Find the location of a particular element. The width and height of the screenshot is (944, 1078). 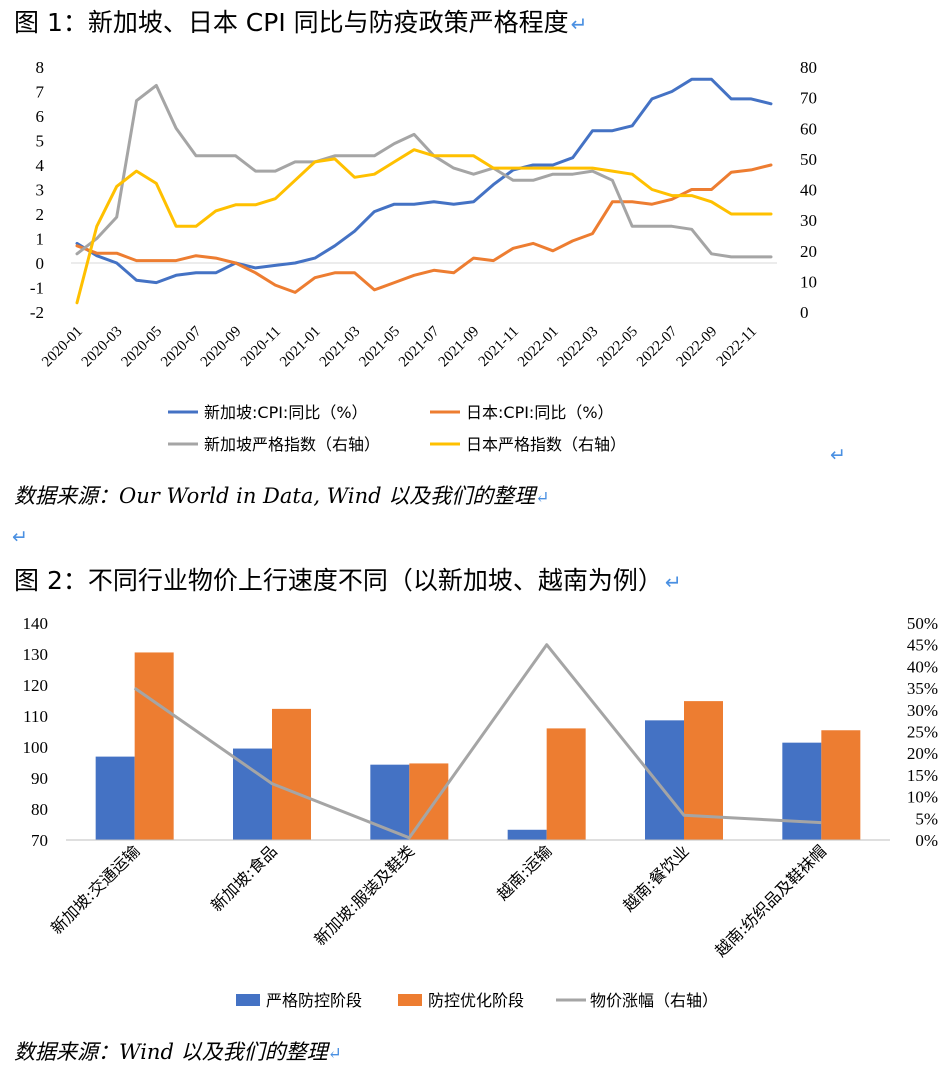

x-axis-tick-label: 2020-01 is located at coordinates (62, 347).